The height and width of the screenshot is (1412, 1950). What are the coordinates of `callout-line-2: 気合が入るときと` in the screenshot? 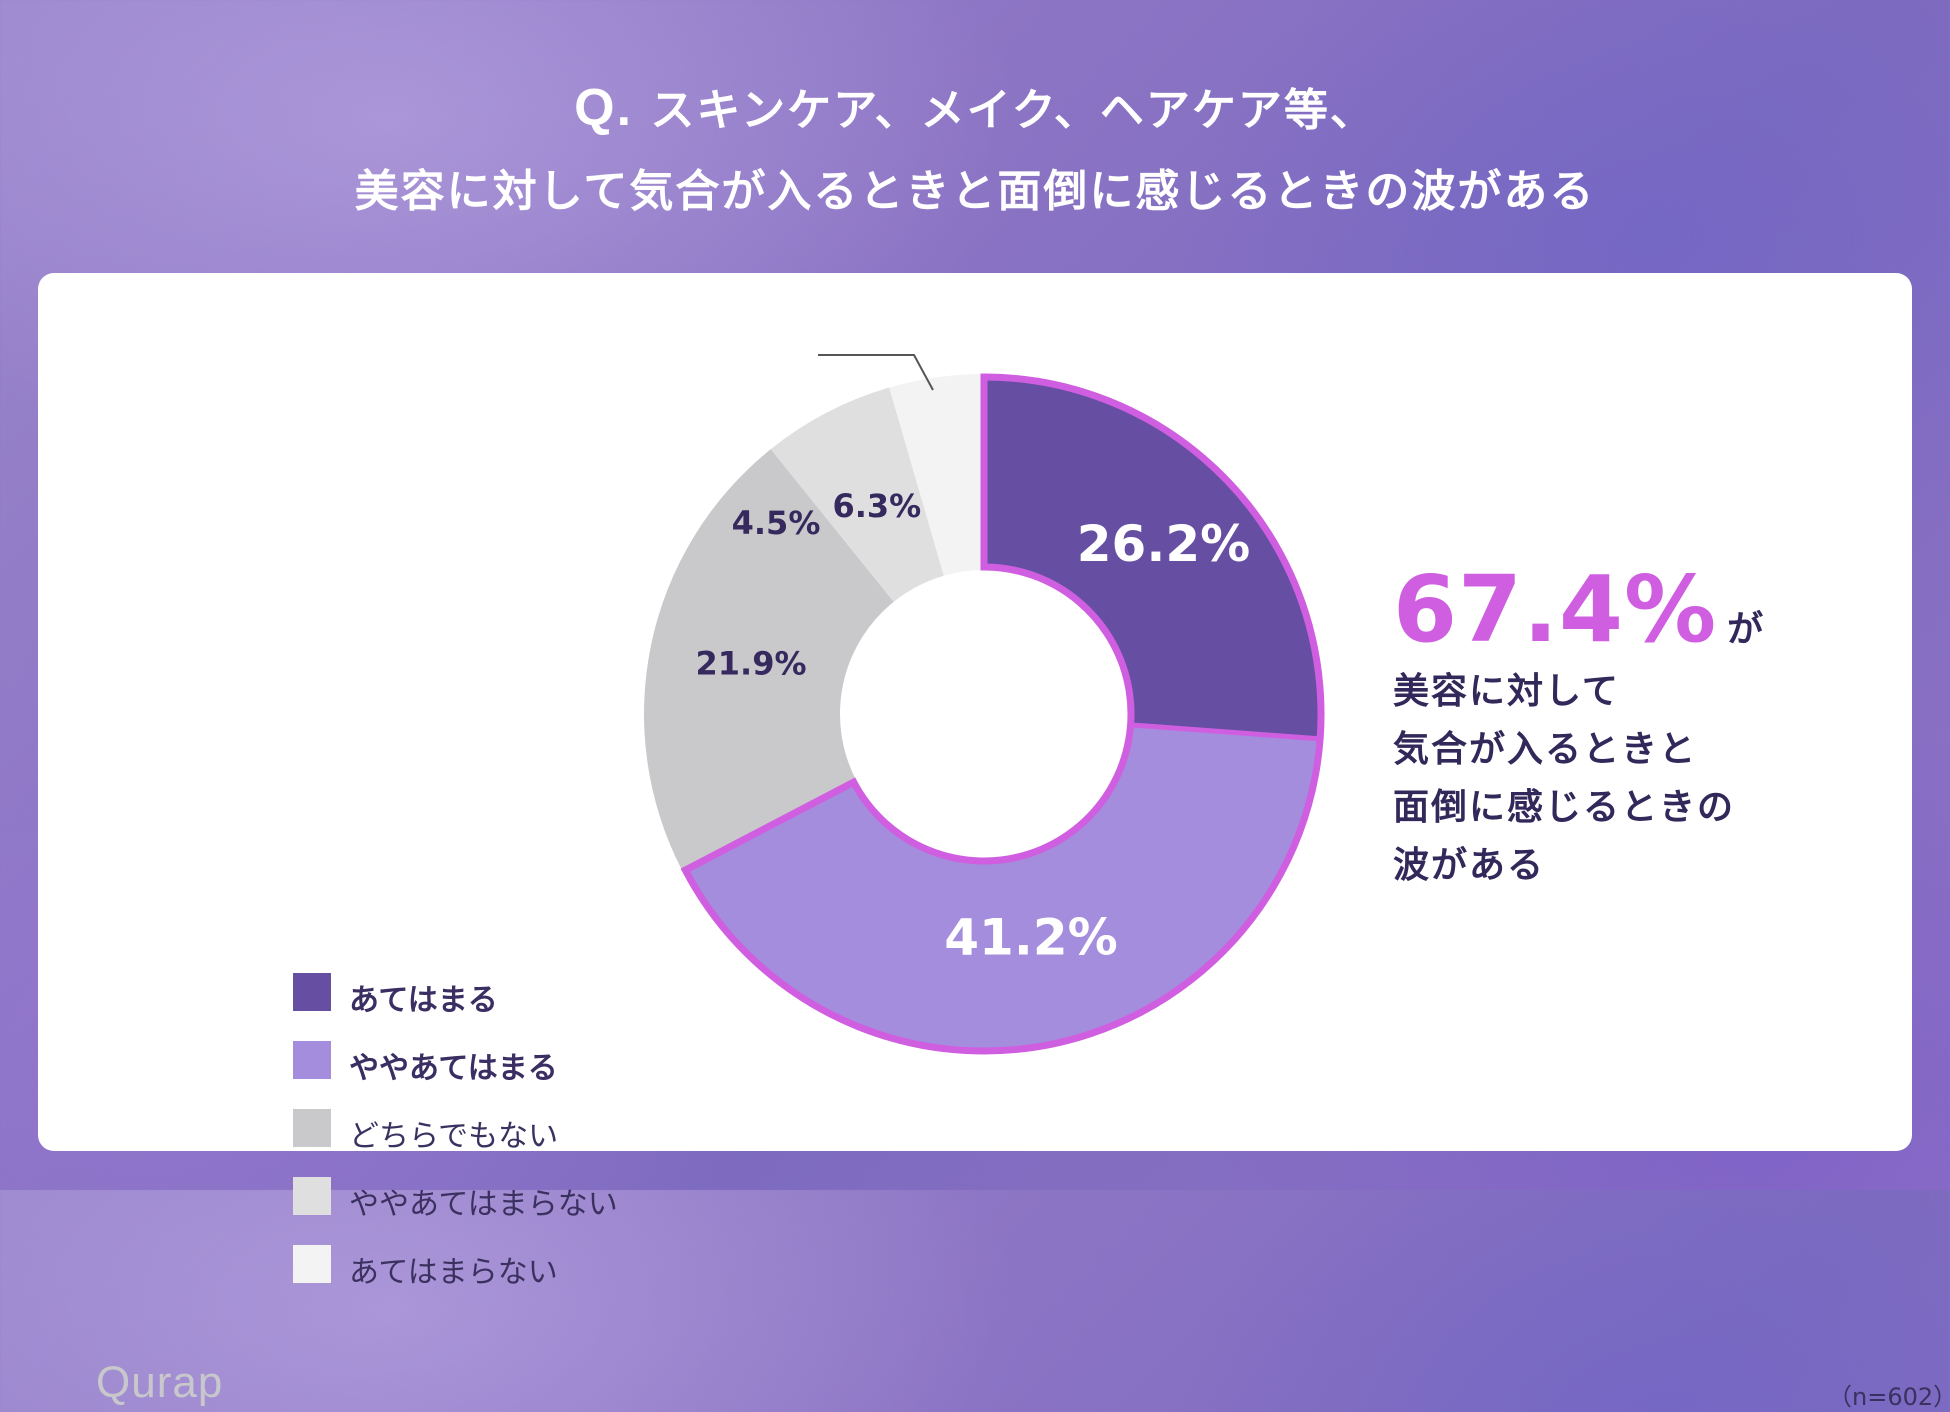 It's located at (1545, 749).